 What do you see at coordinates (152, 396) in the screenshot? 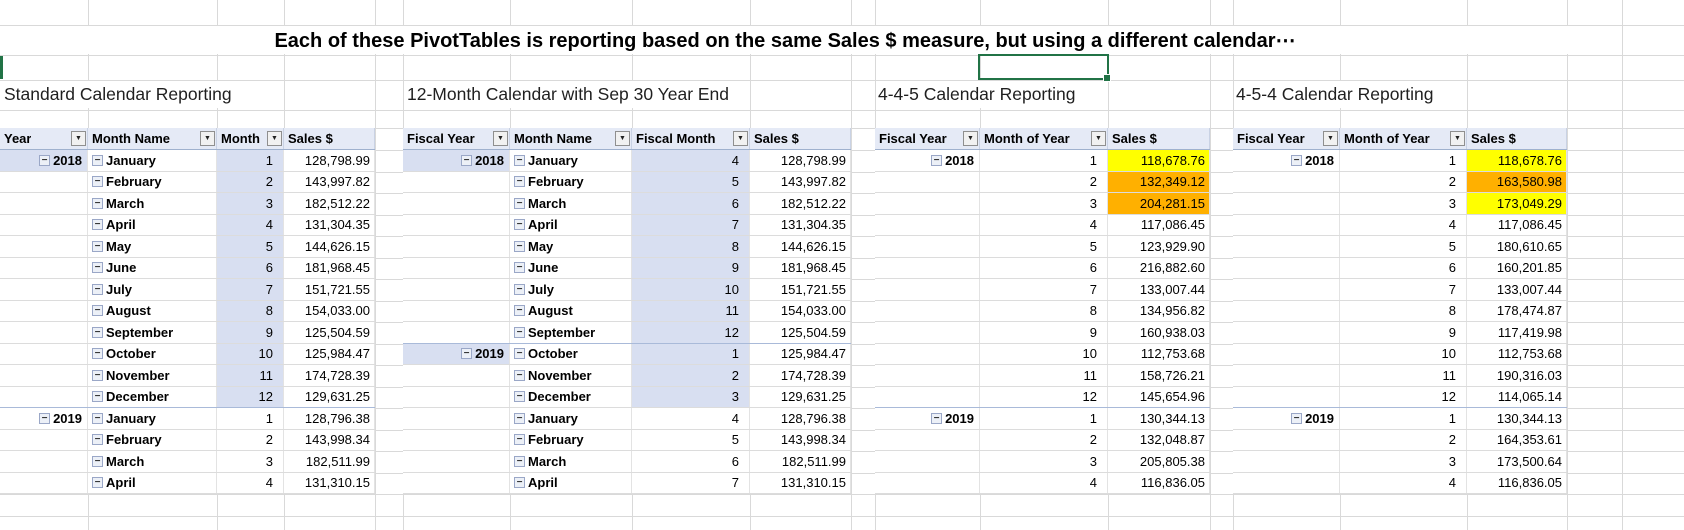
I see `month-name-cell: − December` at bounding box center [152, 396].